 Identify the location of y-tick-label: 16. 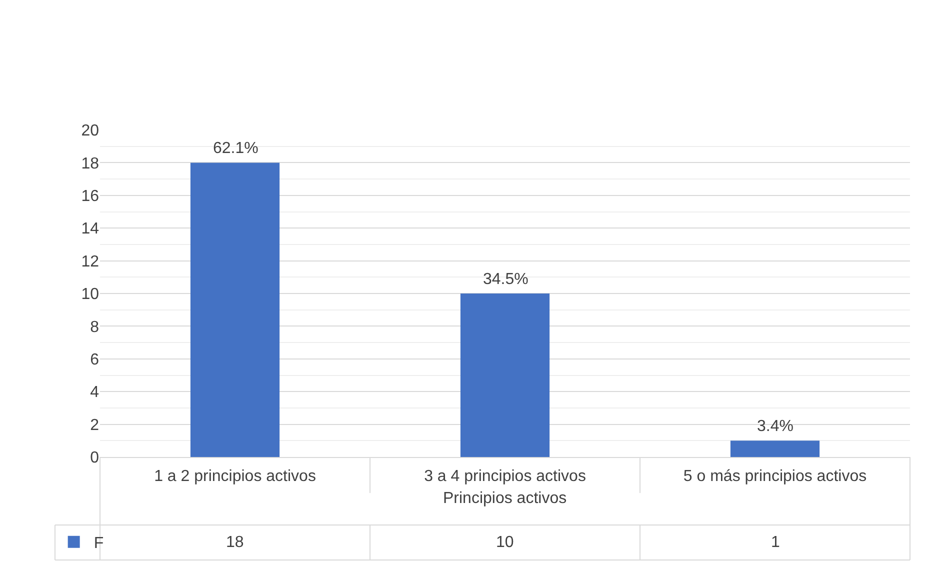
(90, 196).